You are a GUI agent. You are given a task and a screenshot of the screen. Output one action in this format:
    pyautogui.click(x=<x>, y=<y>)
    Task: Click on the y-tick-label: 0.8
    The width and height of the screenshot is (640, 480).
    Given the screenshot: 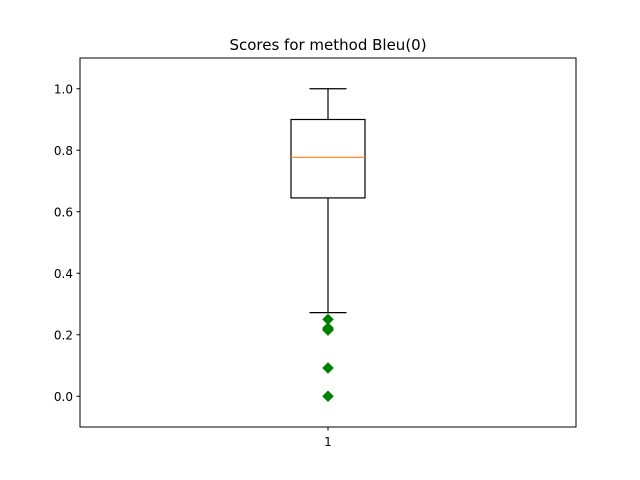 What is the action you would take?
    pyautogui.click(x=63, y=151)
    